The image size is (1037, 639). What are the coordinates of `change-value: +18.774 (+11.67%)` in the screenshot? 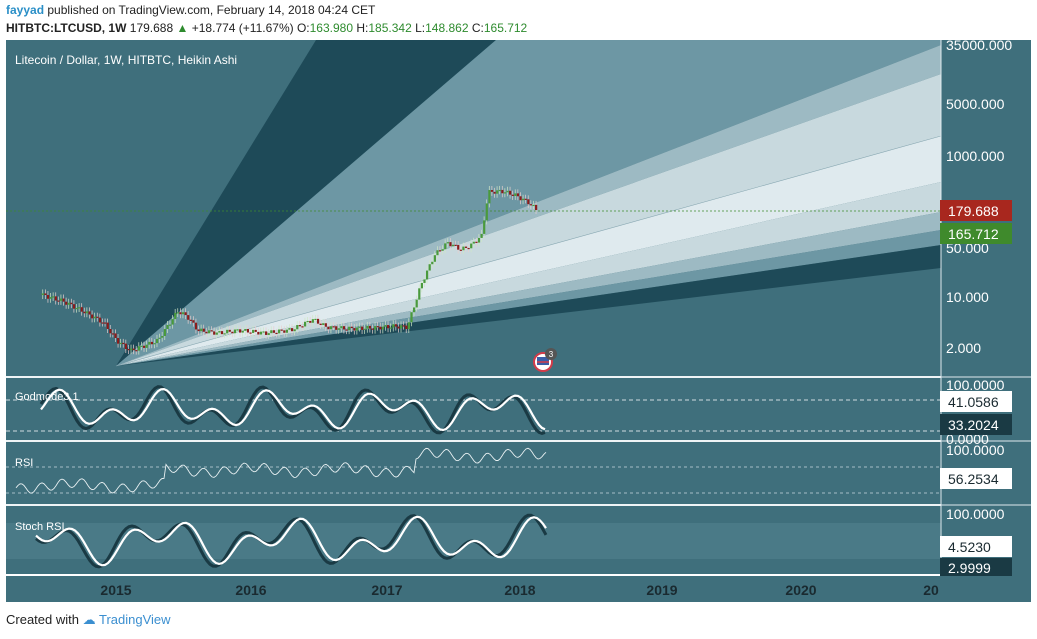 It's located at (242, 28).